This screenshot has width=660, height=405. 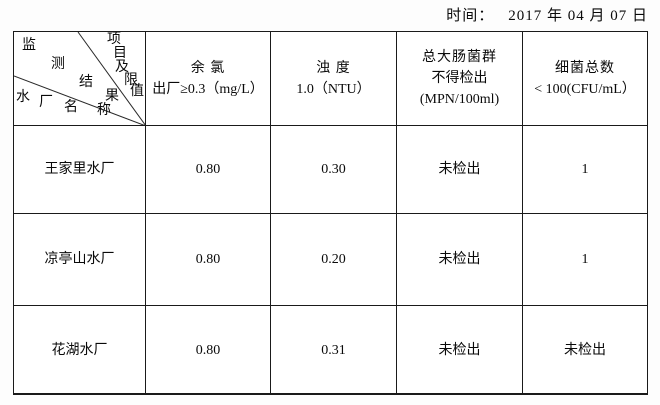 What do you see at coordinates (585, 79) in the screenshot?
I see `column-header-total-bacteria: 细菌总数 < 100(CFU/mL）` at bounding box center [585, 79].